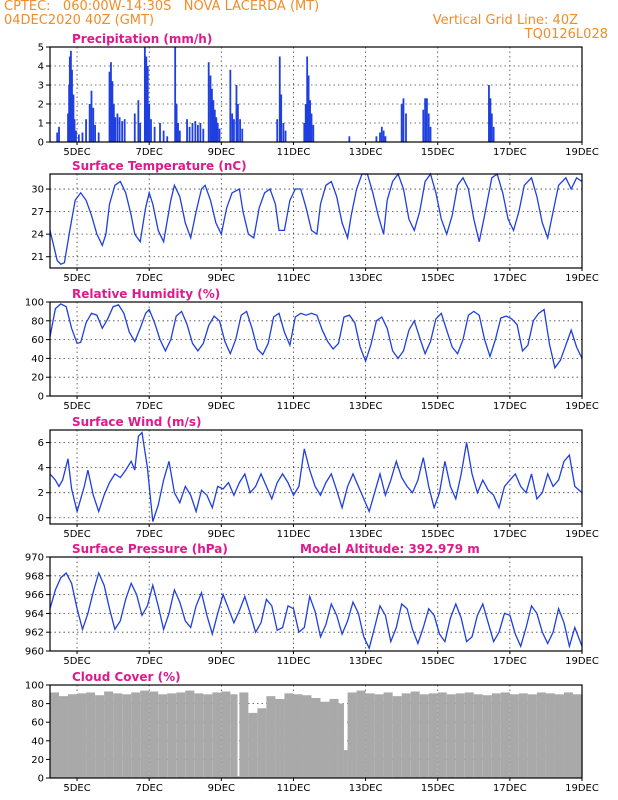  What do you see at coordinates (34, 595) in the screenshot?
I see `y-tick-label: 966` at bounding box center [34, 595].